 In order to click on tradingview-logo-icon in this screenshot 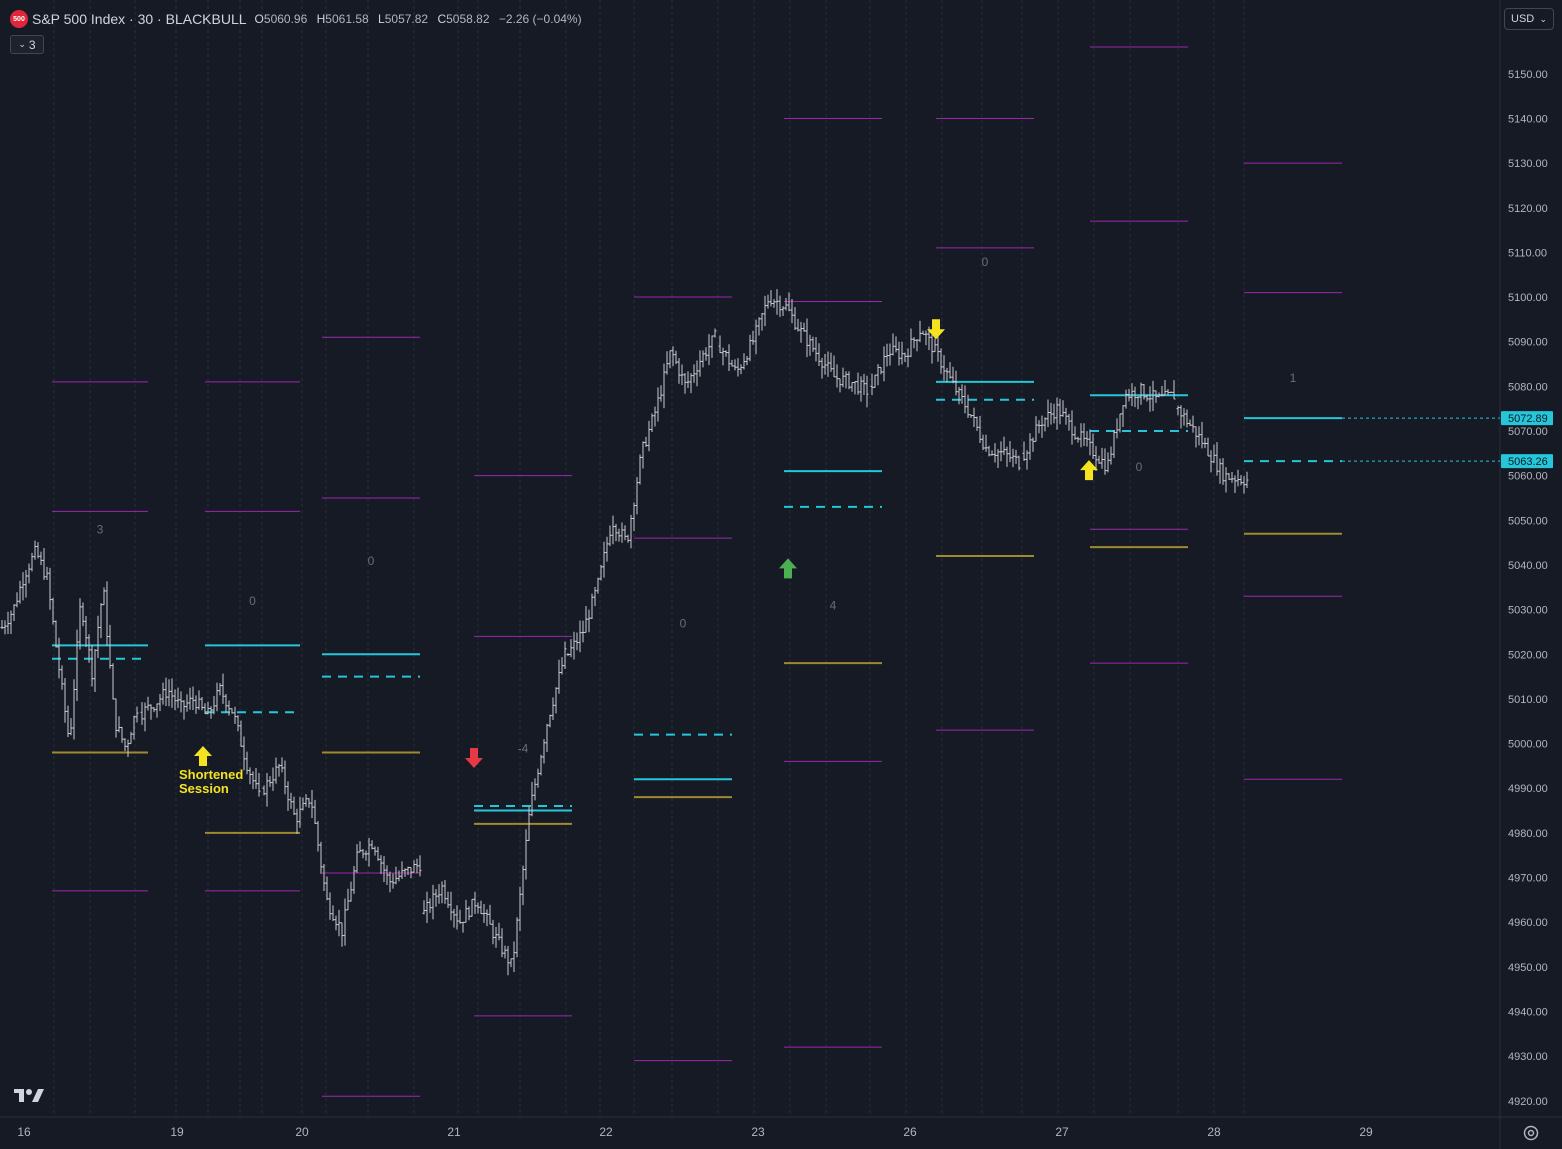, I will do `click(29, 1095)`.